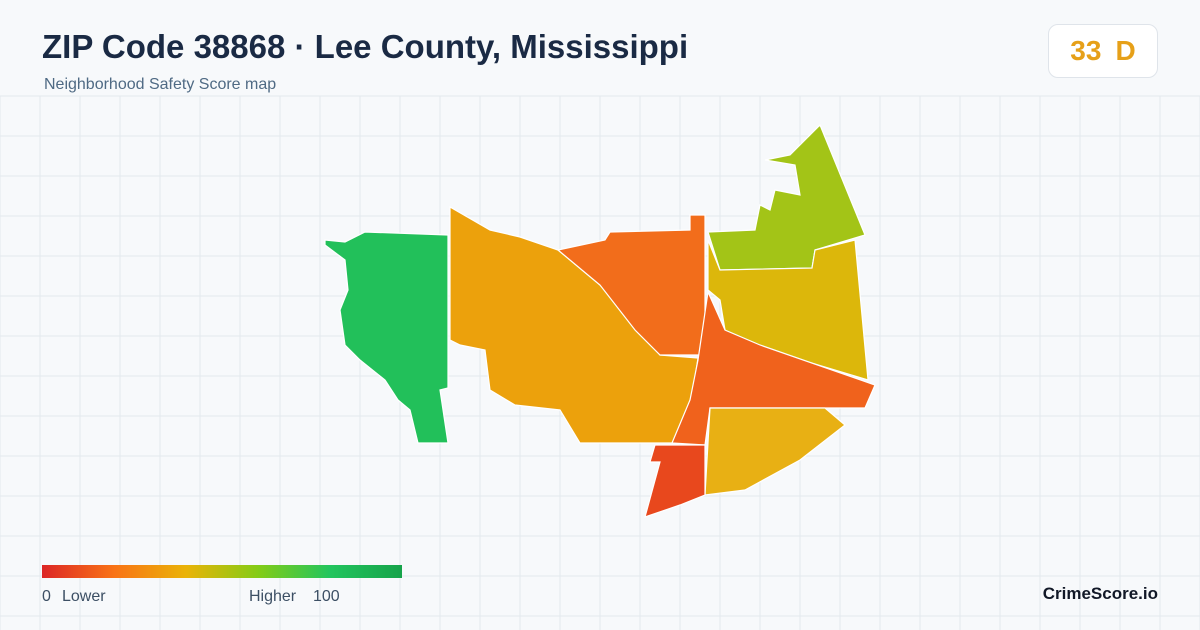 This screenshot has width=1200, height=630. I want to click on score-badge: 33 D, so click(1103, 51).